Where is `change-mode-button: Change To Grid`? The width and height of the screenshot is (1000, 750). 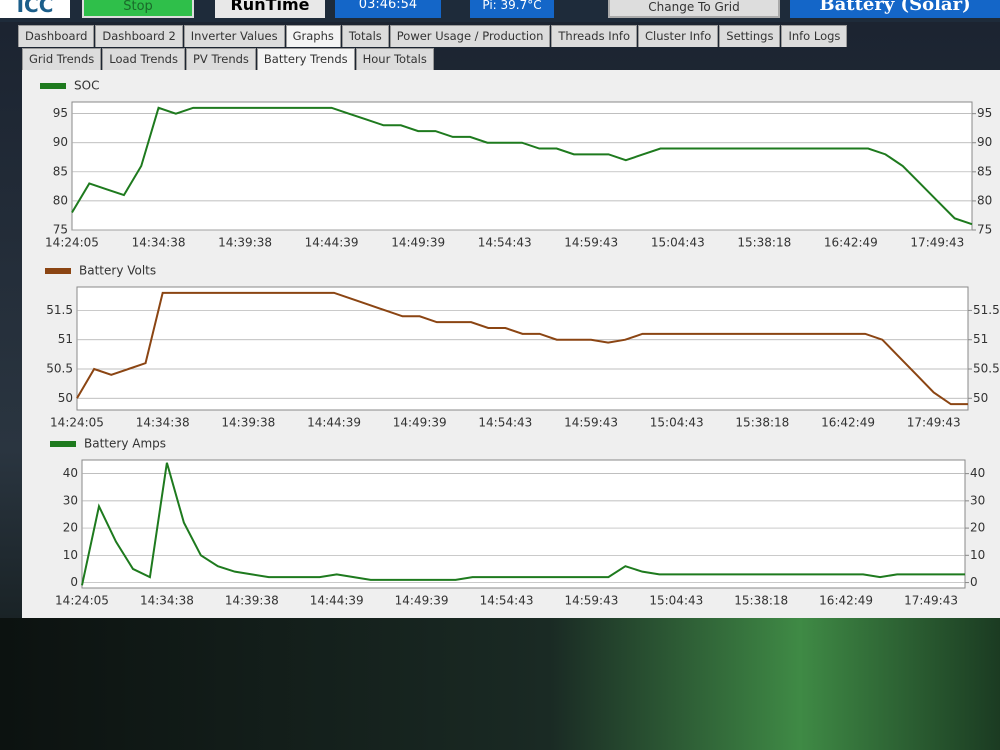 change-mode-button: Change To Grid is located at coordinates (694, 9).